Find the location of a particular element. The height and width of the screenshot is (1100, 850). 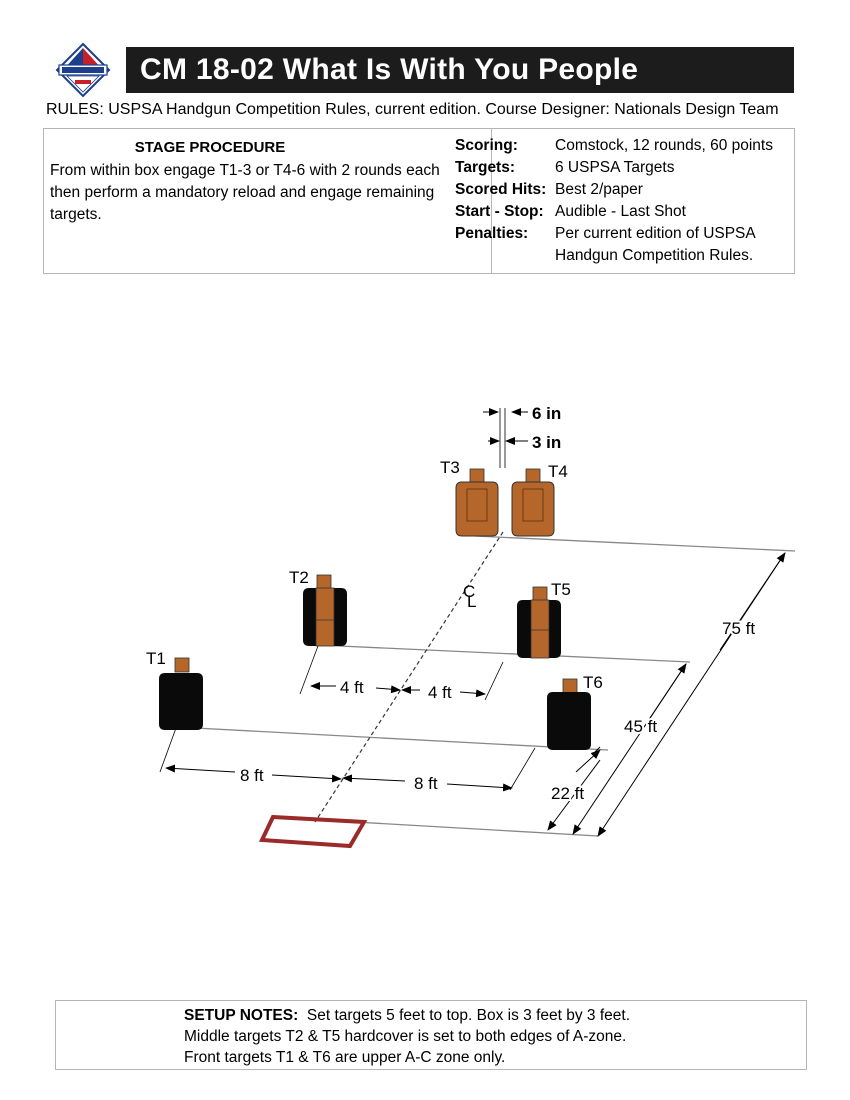

target-t4 is located at coordinates (533, 502).